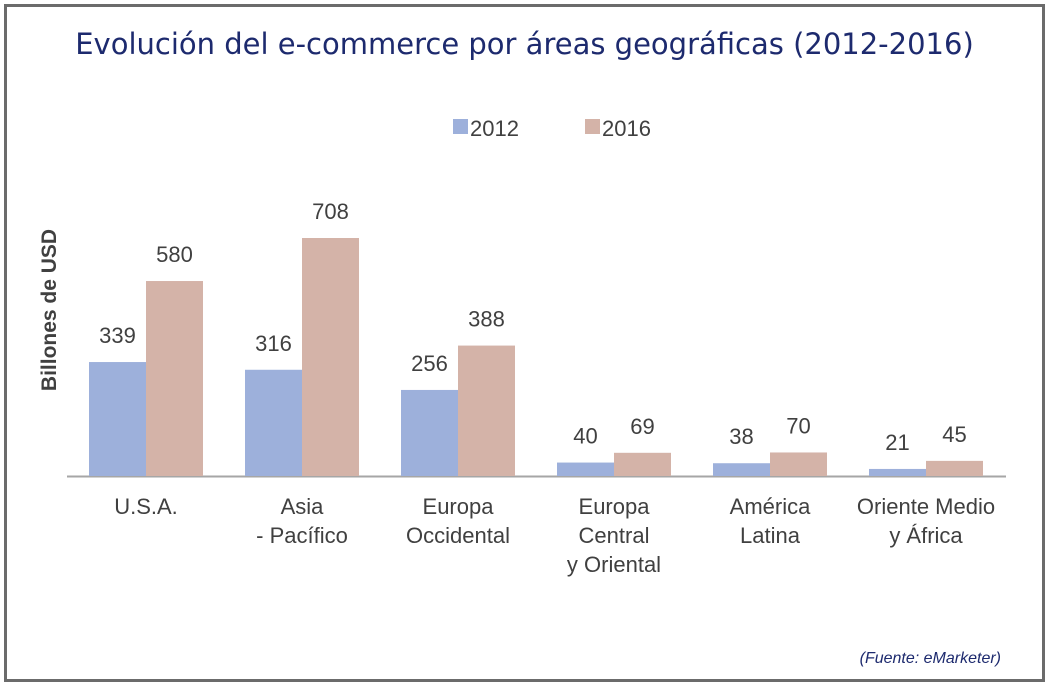  What do you see at coordinates (770, 506) in the screenshot?
I see `category-label-4-0: América` at bounding box center [770, 506].